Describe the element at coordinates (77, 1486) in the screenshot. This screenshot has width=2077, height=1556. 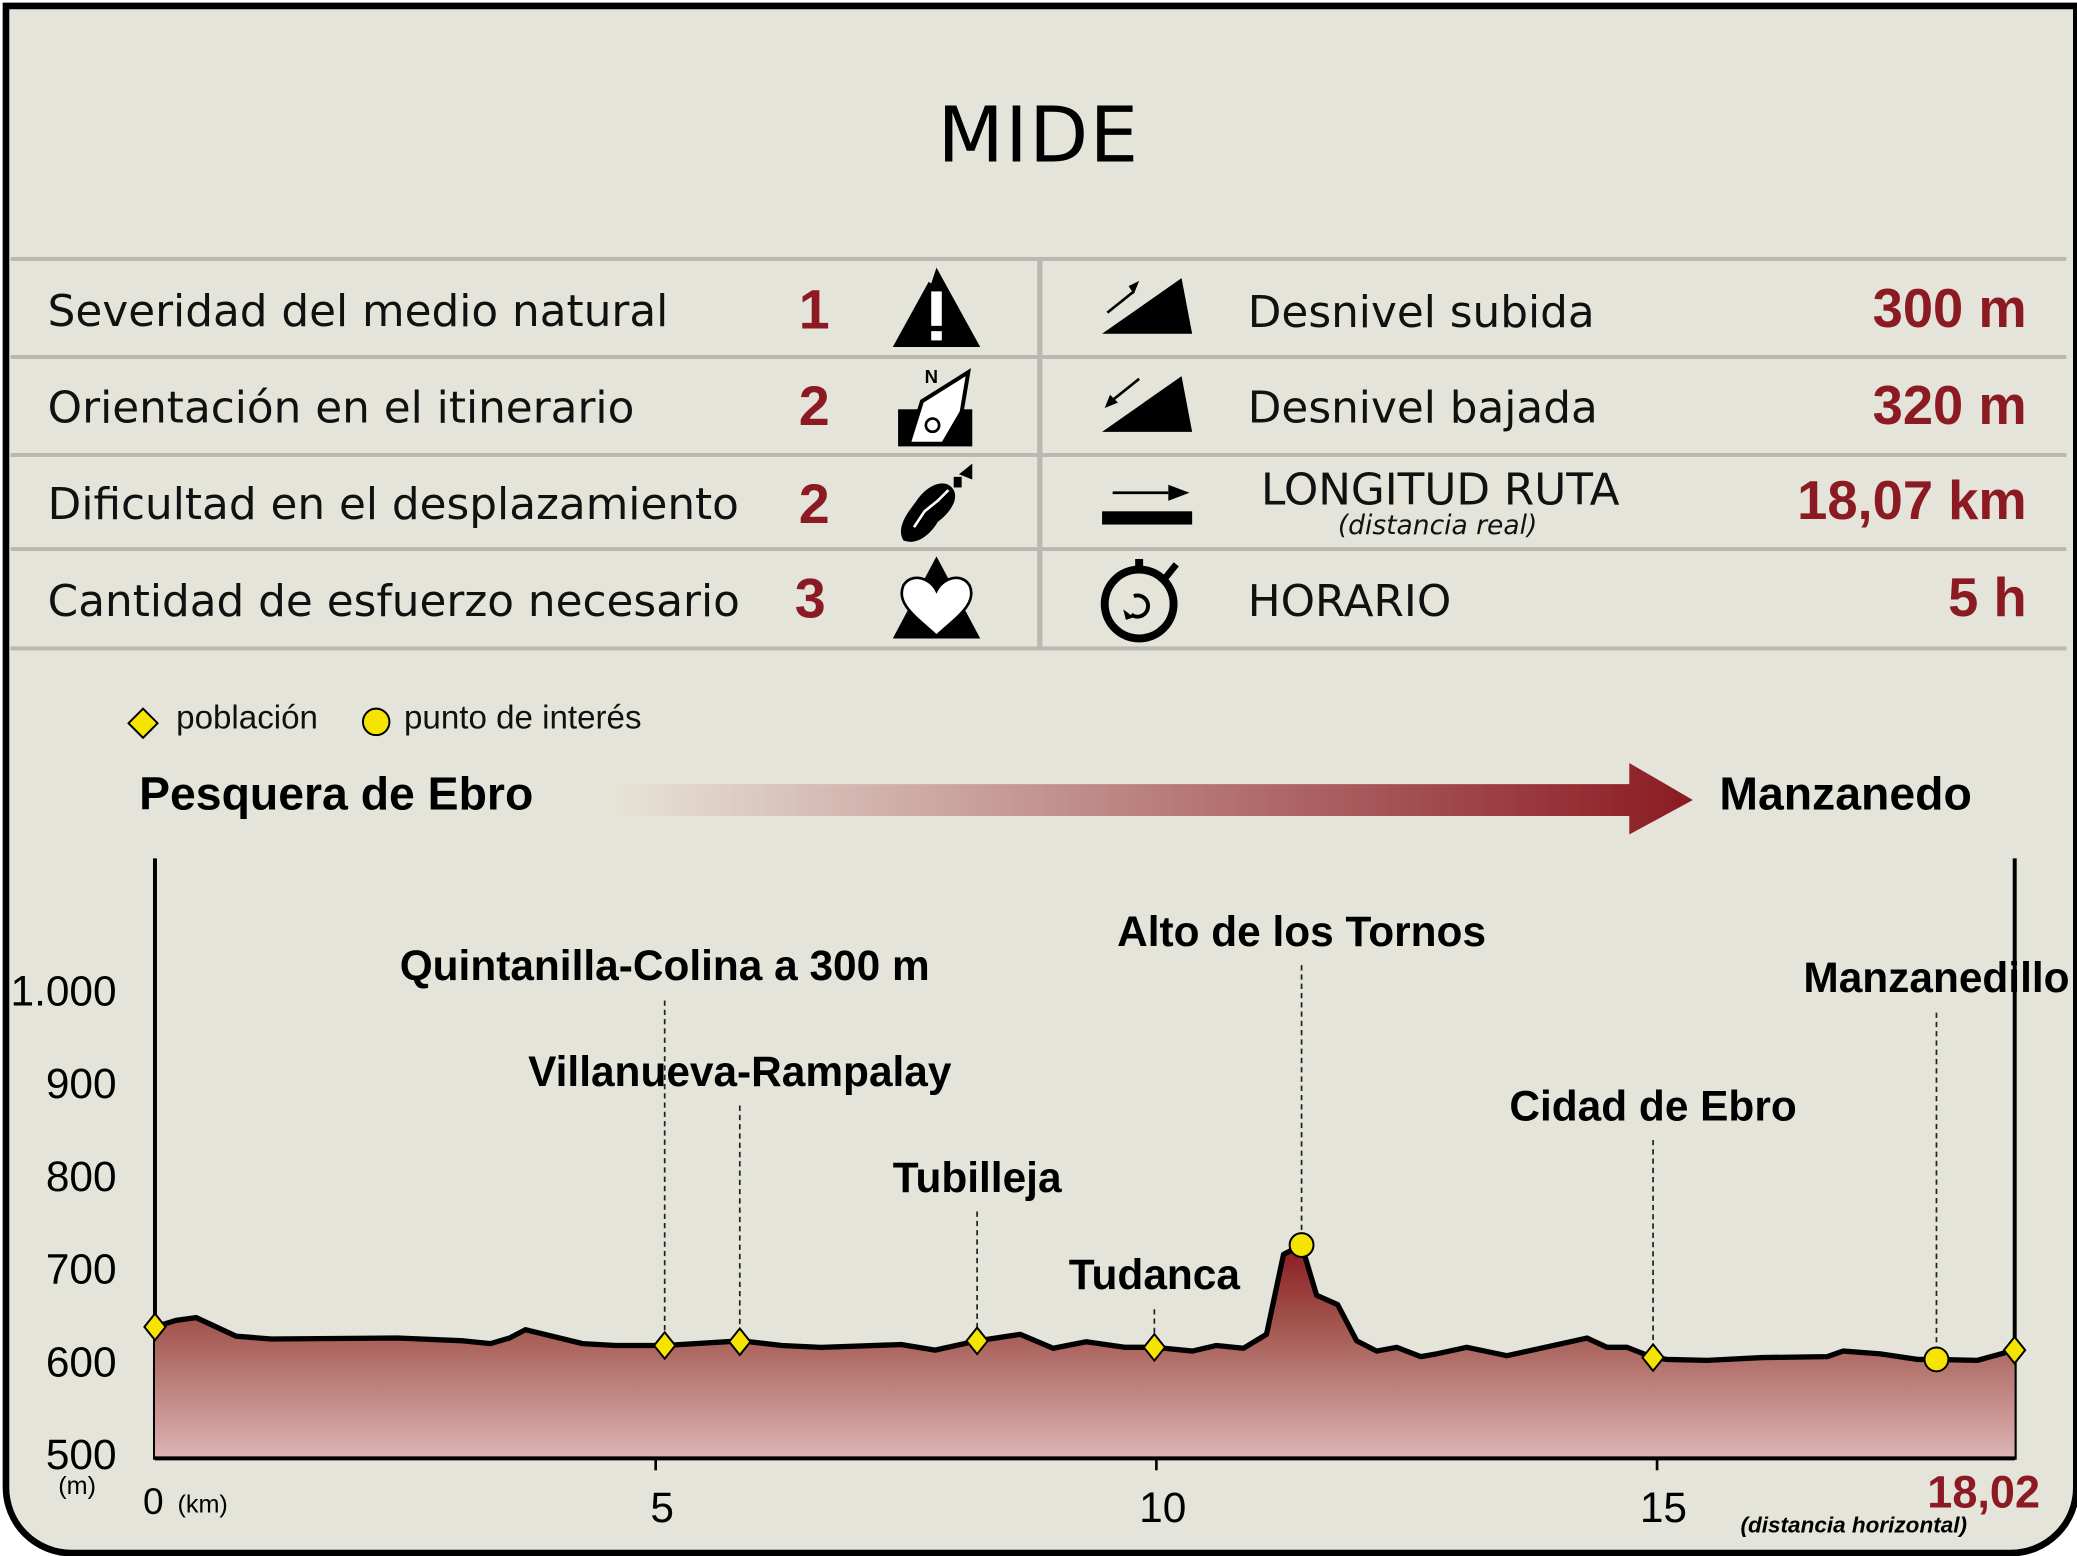
I see `y-unit: (m)` at that location.